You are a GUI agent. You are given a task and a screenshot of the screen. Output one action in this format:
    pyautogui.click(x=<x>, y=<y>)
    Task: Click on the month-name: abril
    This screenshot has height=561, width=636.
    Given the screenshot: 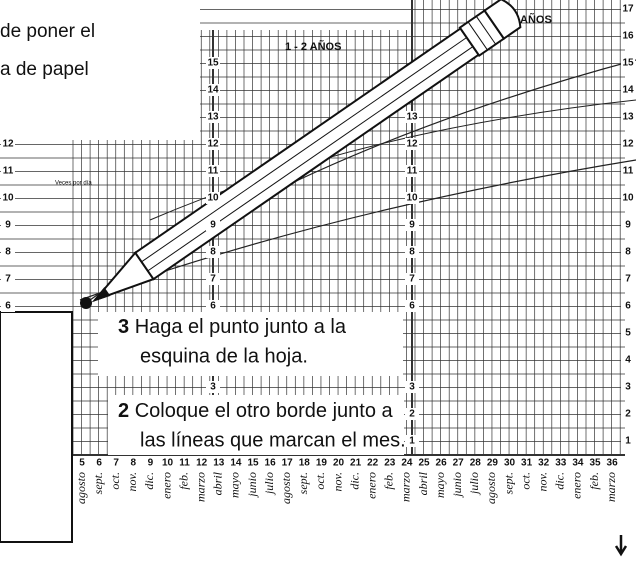 What is the action you would take?
    pyautogui.click(x=423, y=483)
    